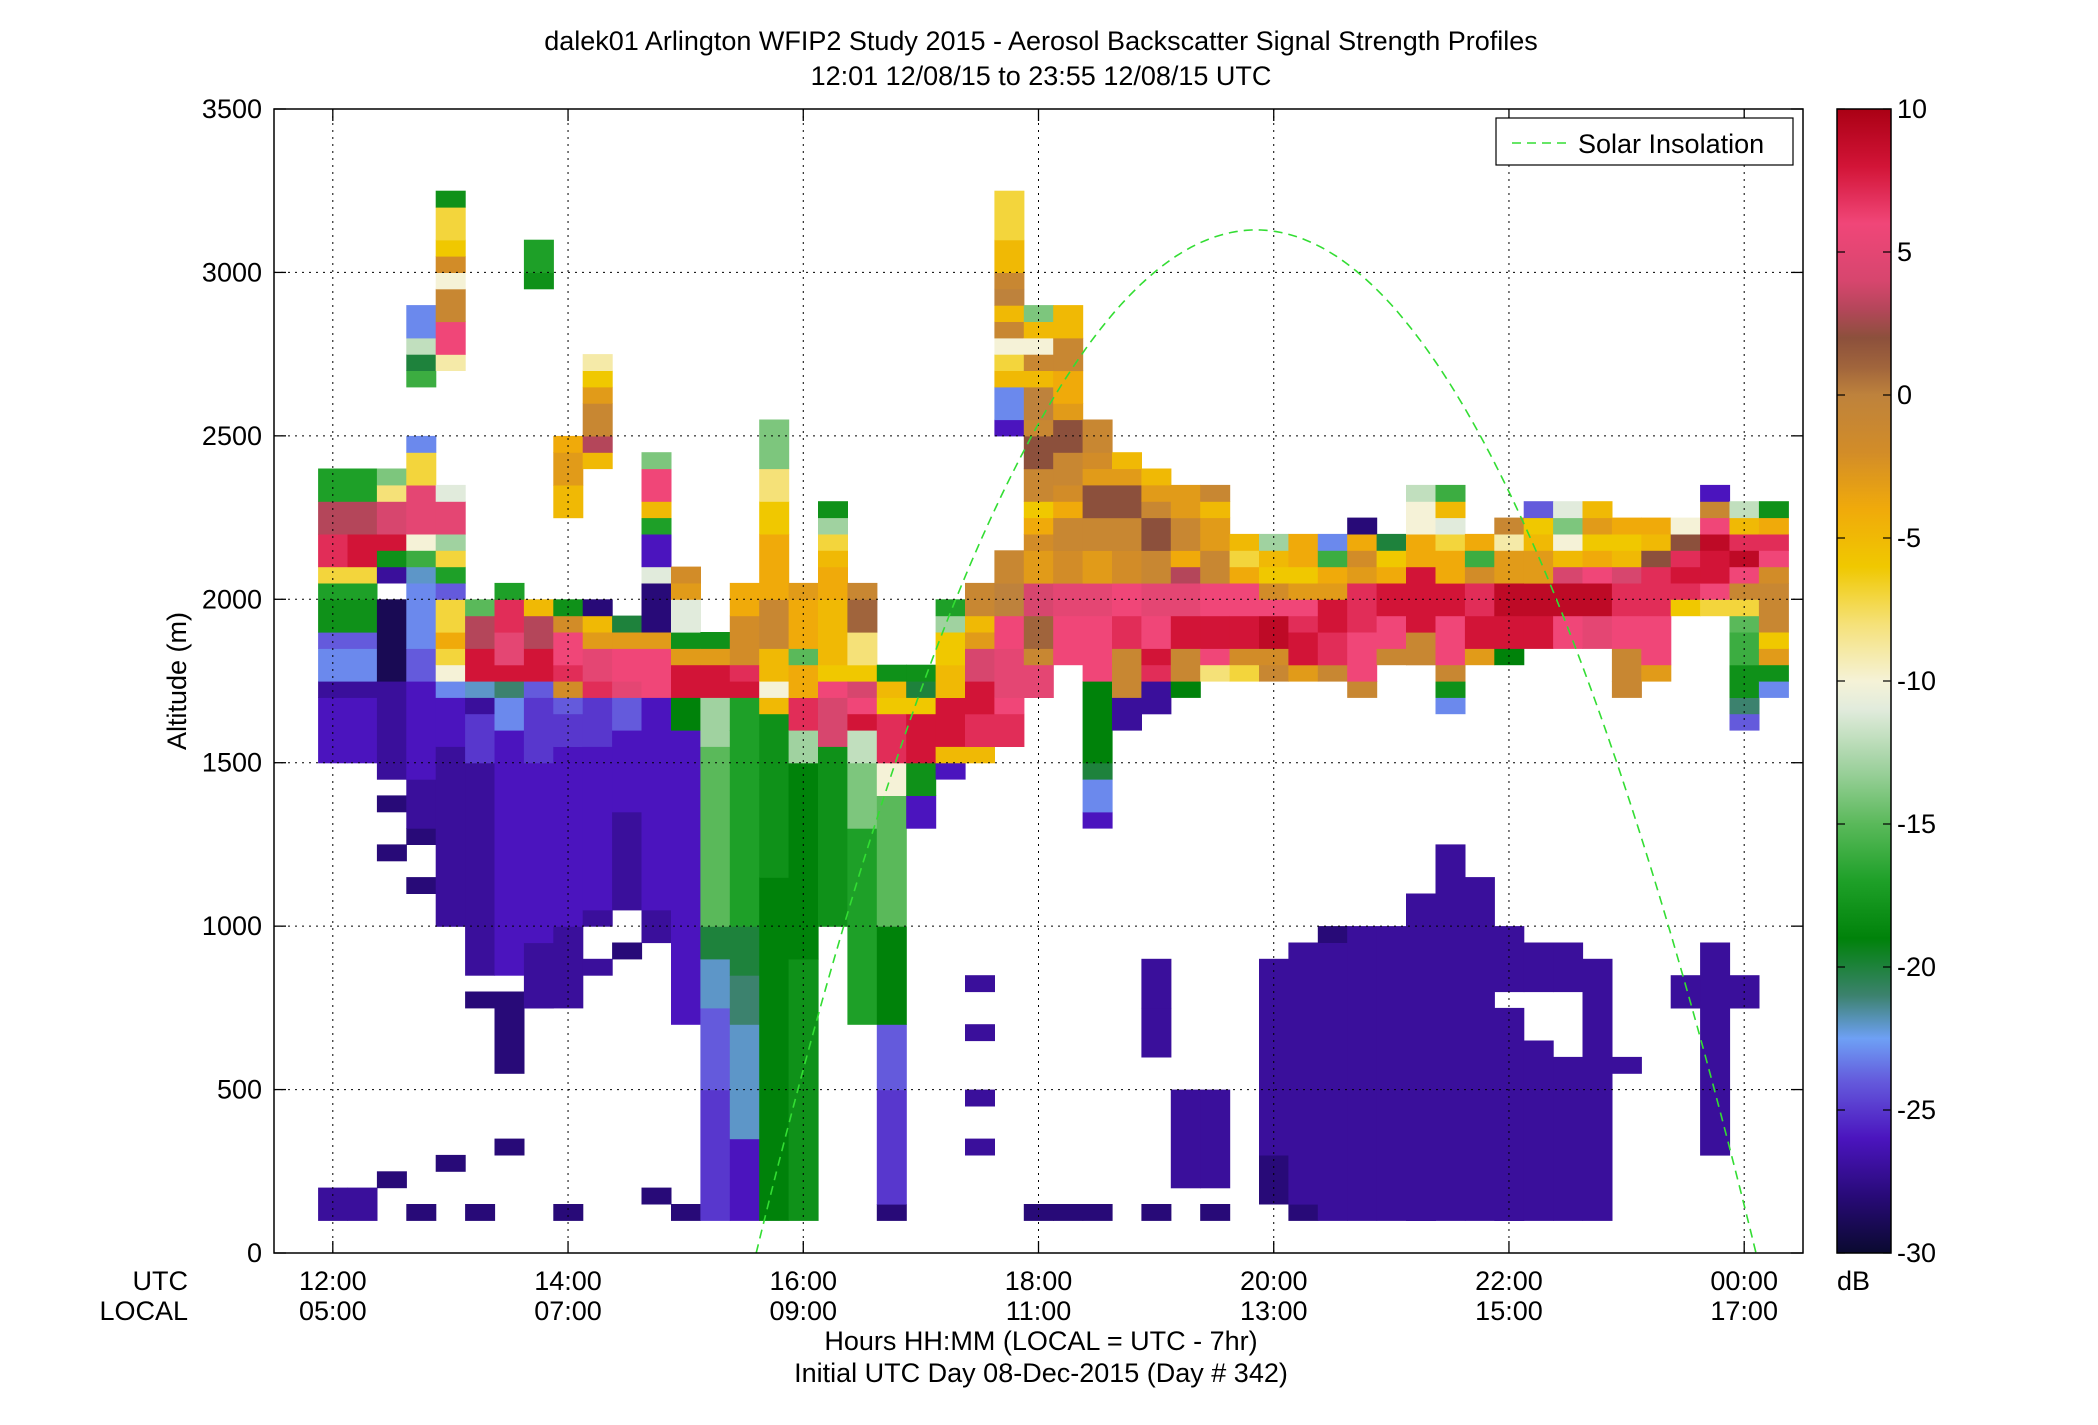  I want to click on colorbar-tick-label: -10, so click(1916, 681).